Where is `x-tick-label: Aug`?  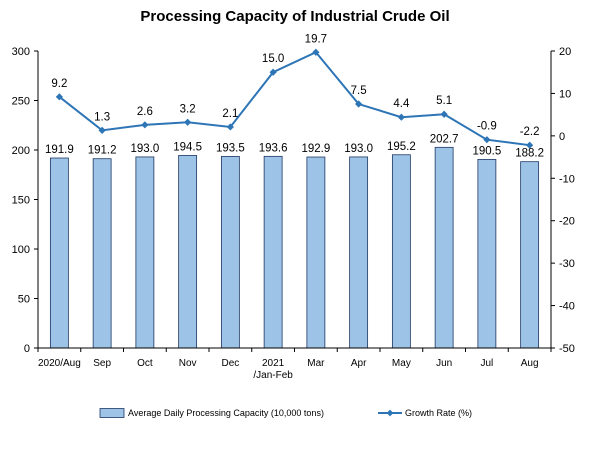
x-tick-label: Aug is located at coordinates (530, 363).